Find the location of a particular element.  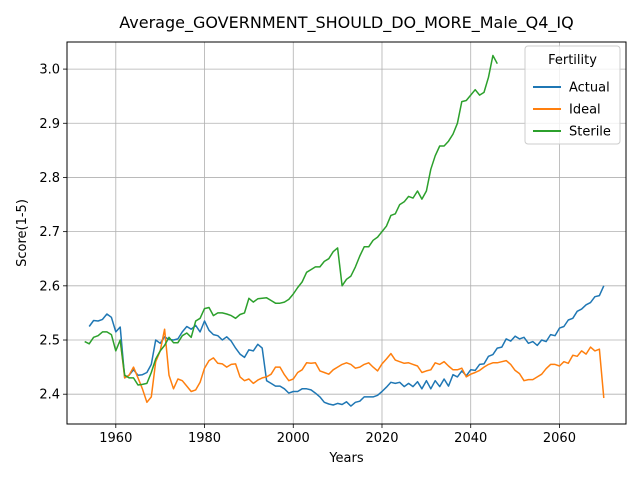

y-tick-label: 2.9 is located at coordinates (49, 124).